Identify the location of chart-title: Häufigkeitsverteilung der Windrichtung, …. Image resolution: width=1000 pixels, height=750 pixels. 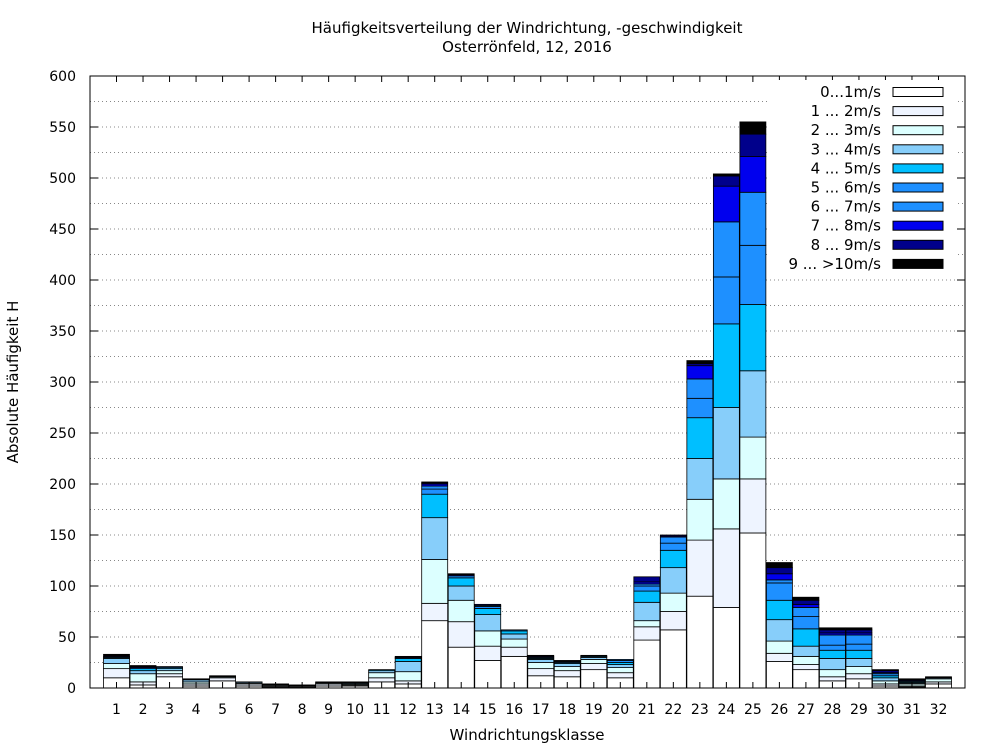
(527, 28).